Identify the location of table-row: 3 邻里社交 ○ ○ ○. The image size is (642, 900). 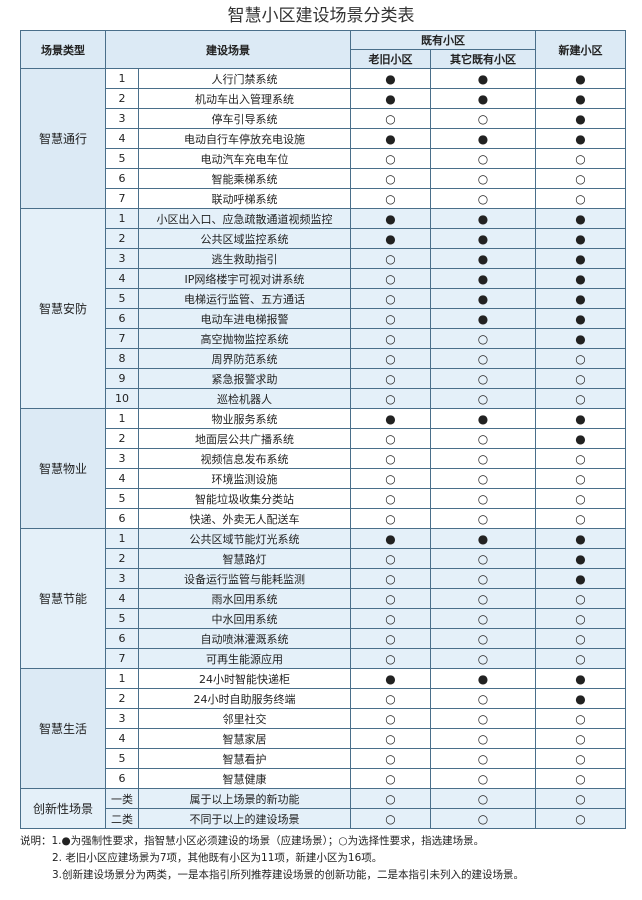
(323, 718).